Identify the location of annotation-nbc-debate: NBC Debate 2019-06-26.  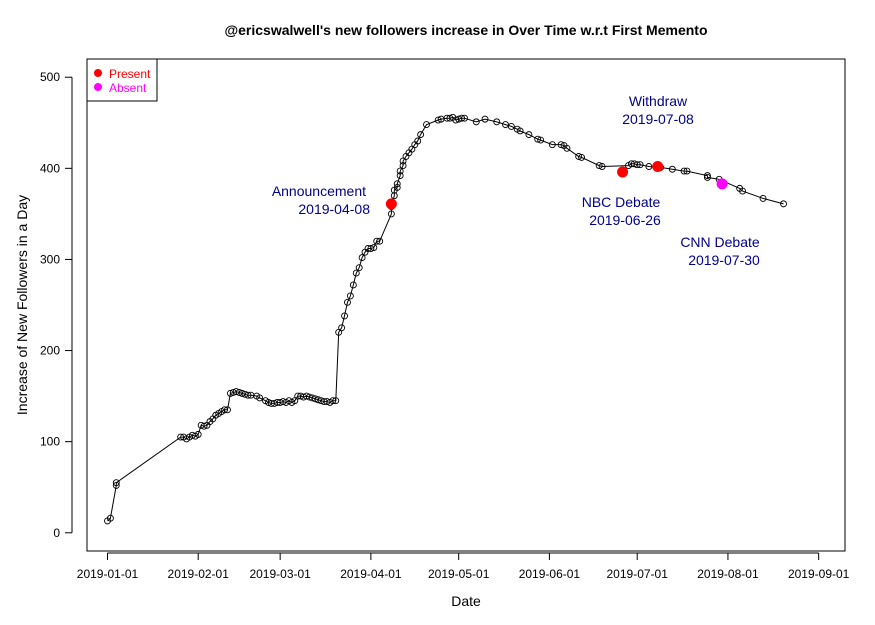
(621, 211).